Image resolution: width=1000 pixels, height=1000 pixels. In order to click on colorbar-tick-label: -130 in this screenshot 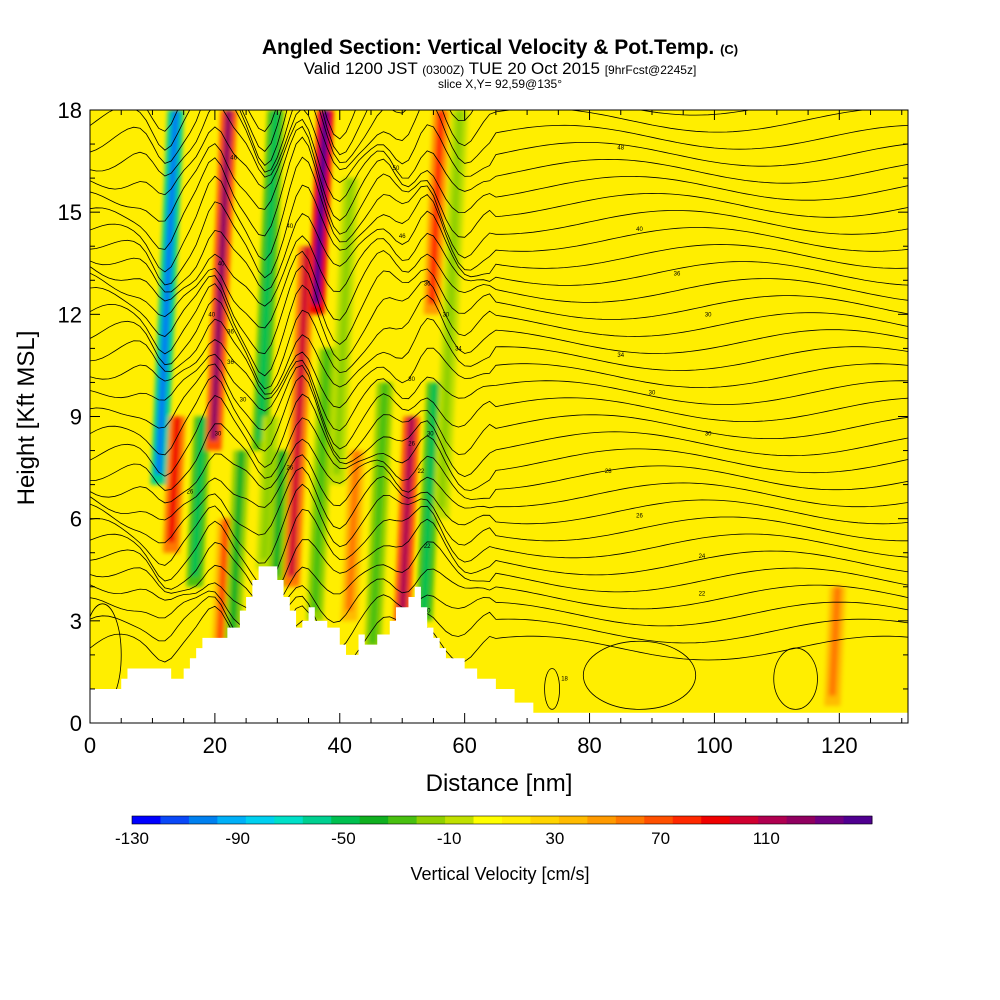, I will do `click(132, 838)`.